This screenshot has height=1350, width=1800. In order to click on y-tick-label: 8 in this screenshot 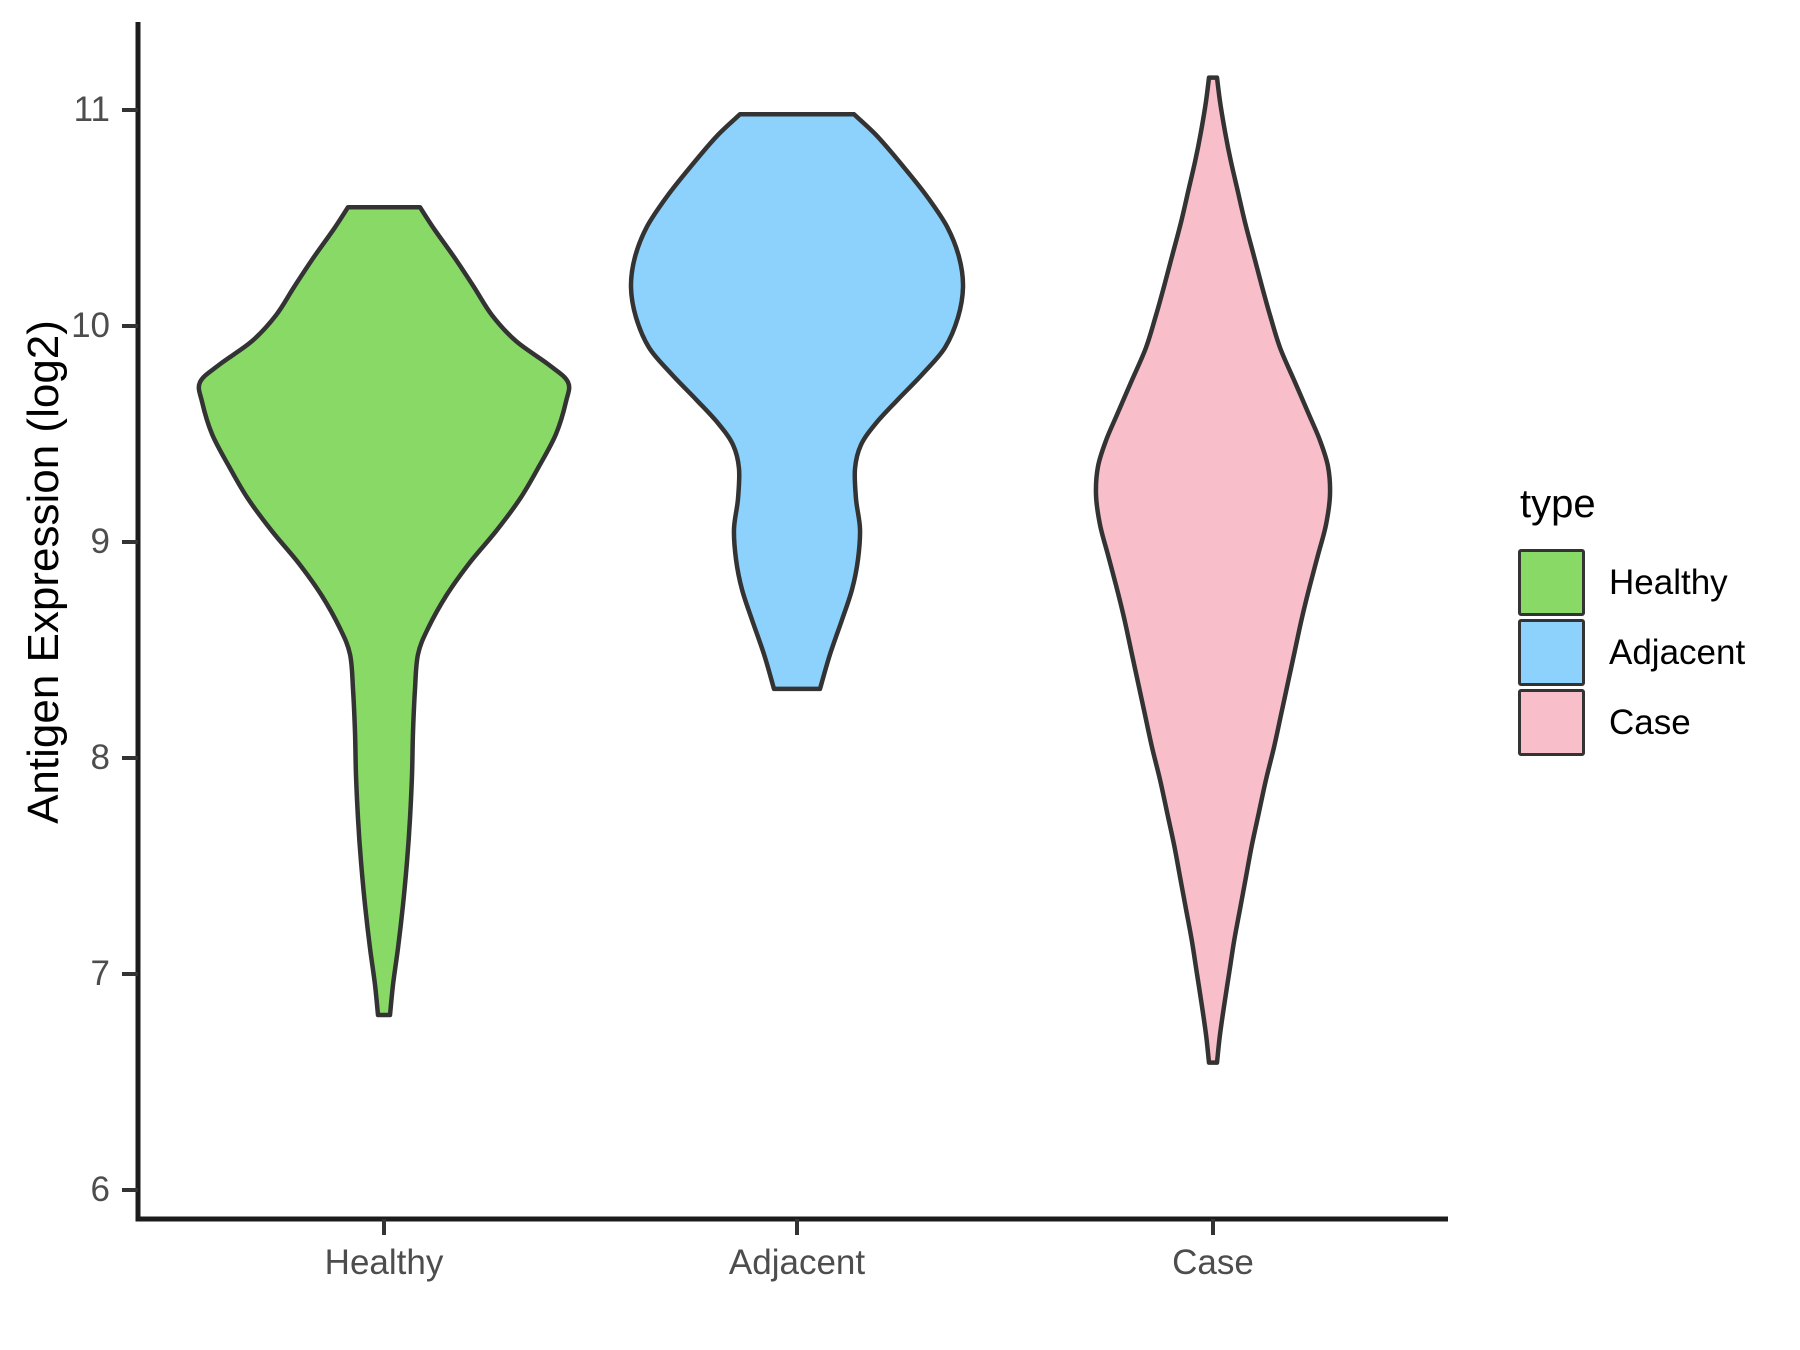, I will do `click(100, 757)`.